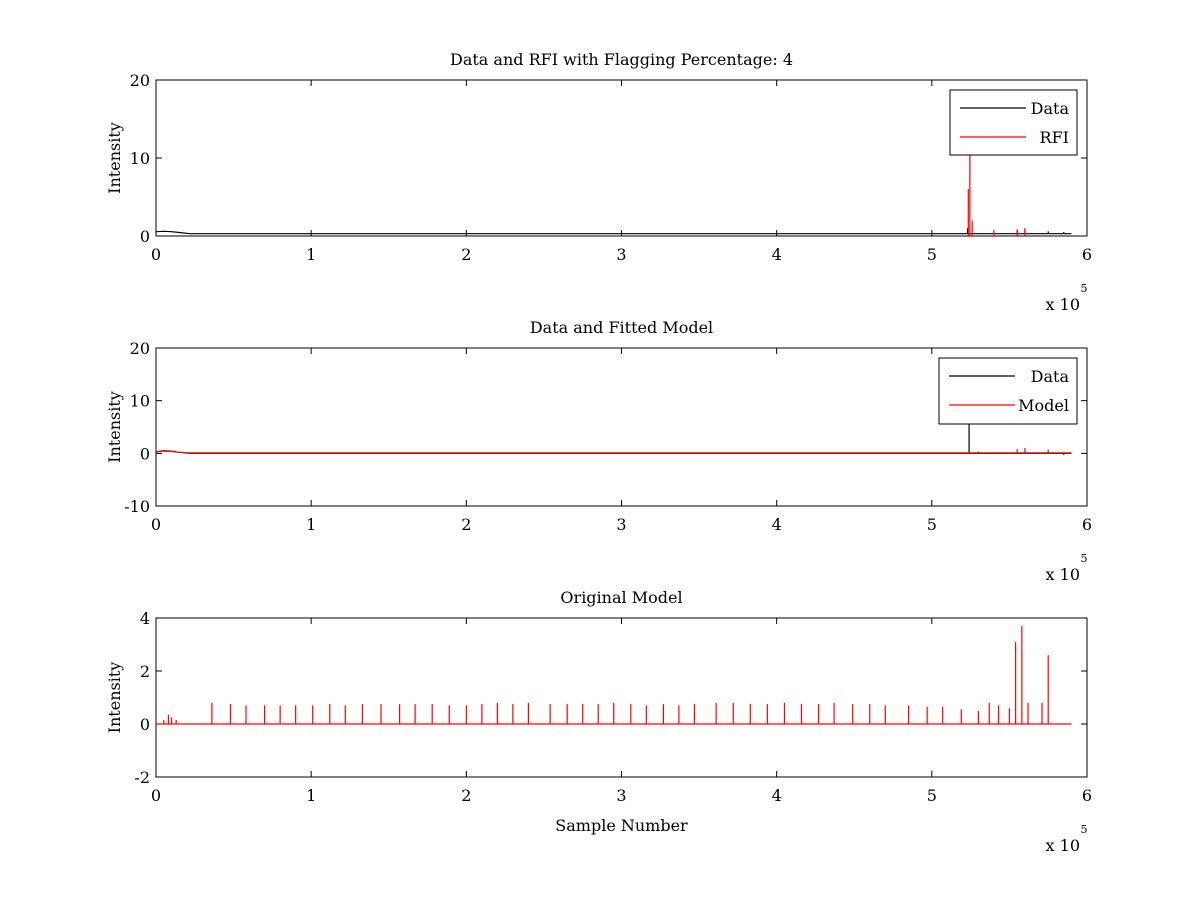 The image size is (1200, 904). I want to click on y-tick-label: -10, so click(137, 506).